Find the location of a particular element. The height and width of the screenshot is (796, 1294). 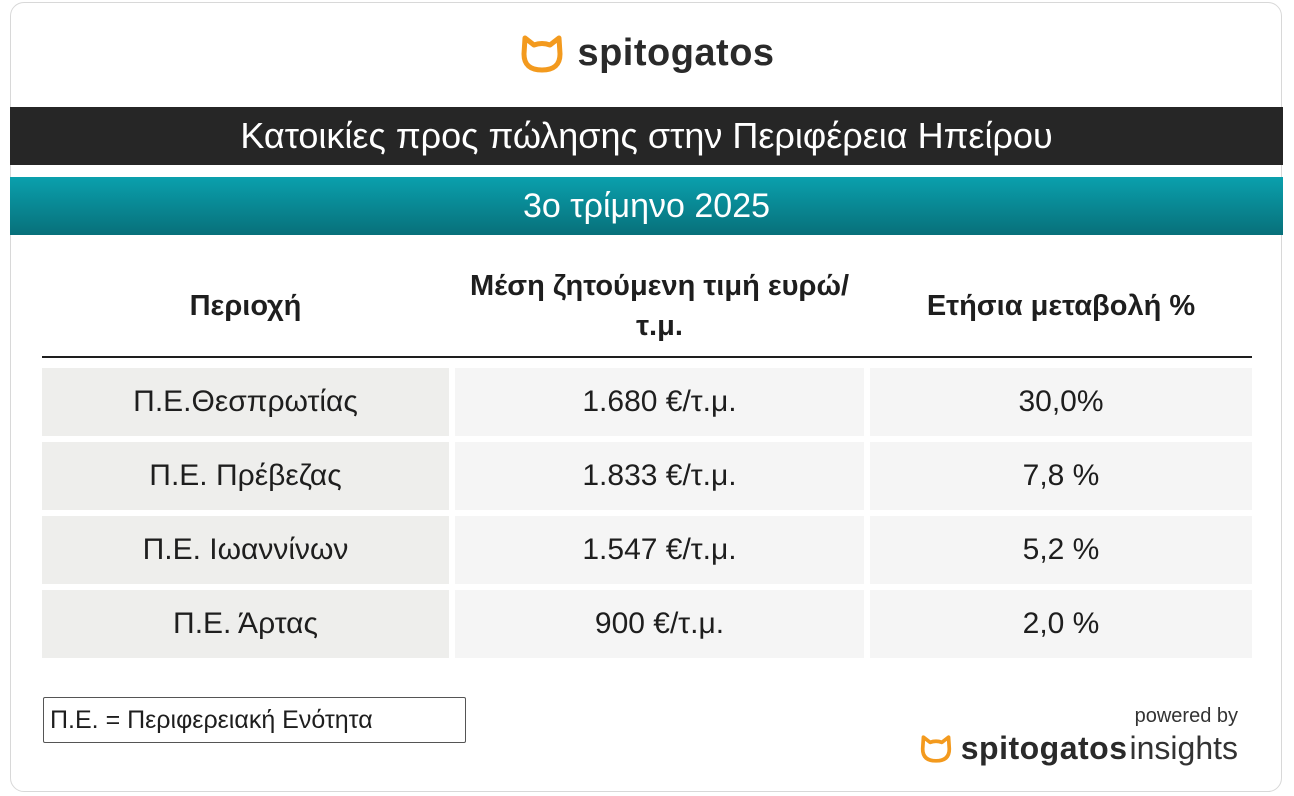

table-cell: 7,8 % is located at coordinates (1061, 476).